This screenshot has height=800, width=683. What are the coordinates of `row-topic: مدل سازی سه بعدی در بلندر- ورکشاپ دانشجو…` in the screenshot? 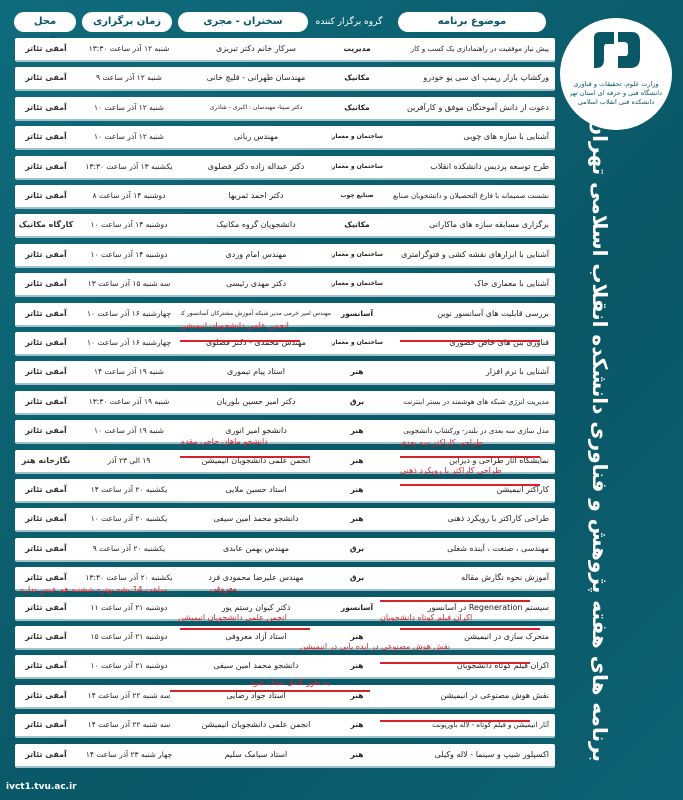 It's located at (476, 431).